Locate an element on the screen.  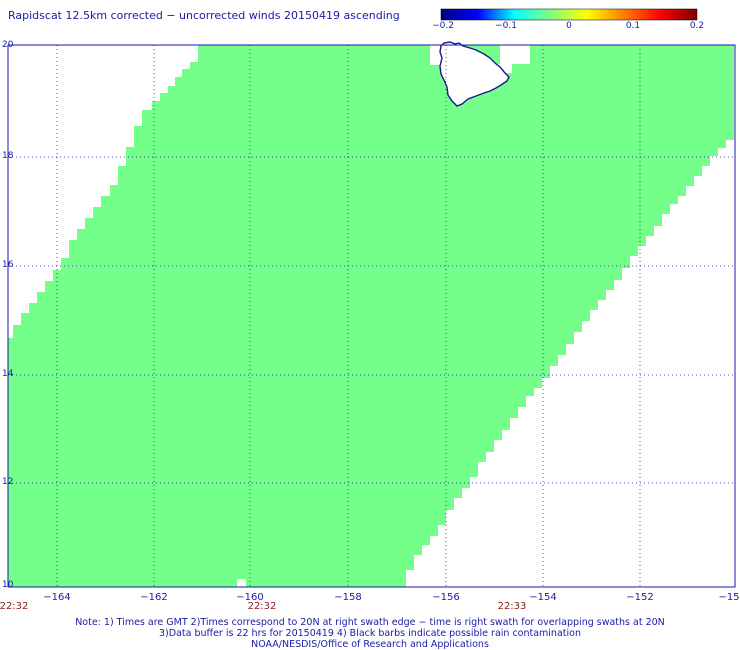
lon-label: −156 is located at coordinates (446, 597).